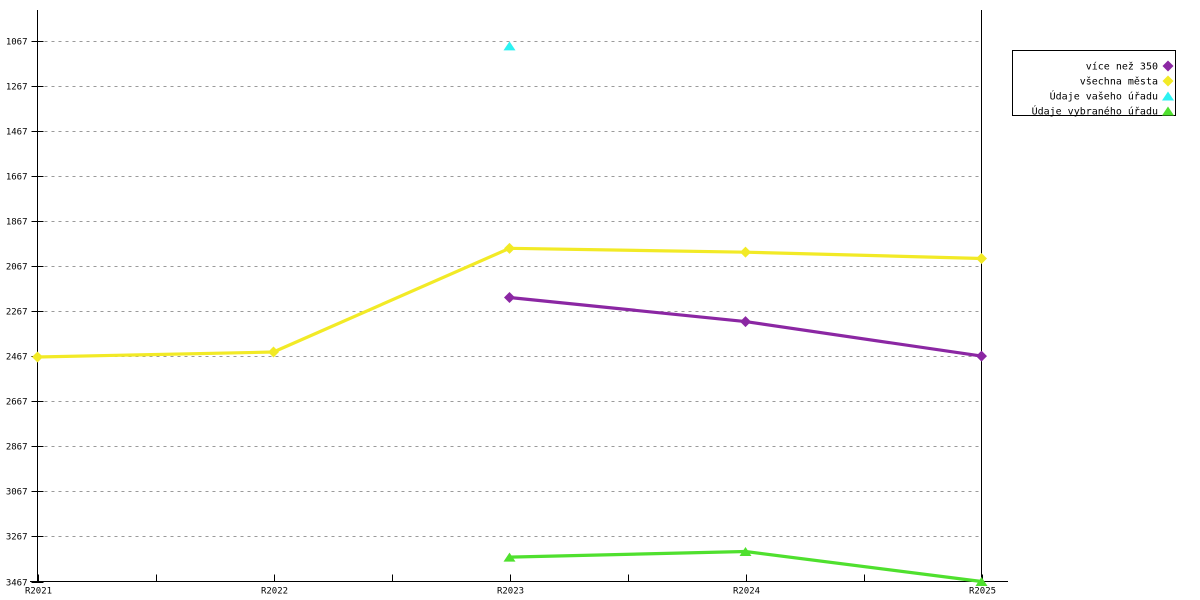 This screenshot has height=600, width=1200. I want to click on y-tick-label: 3467, so click(17, 584).